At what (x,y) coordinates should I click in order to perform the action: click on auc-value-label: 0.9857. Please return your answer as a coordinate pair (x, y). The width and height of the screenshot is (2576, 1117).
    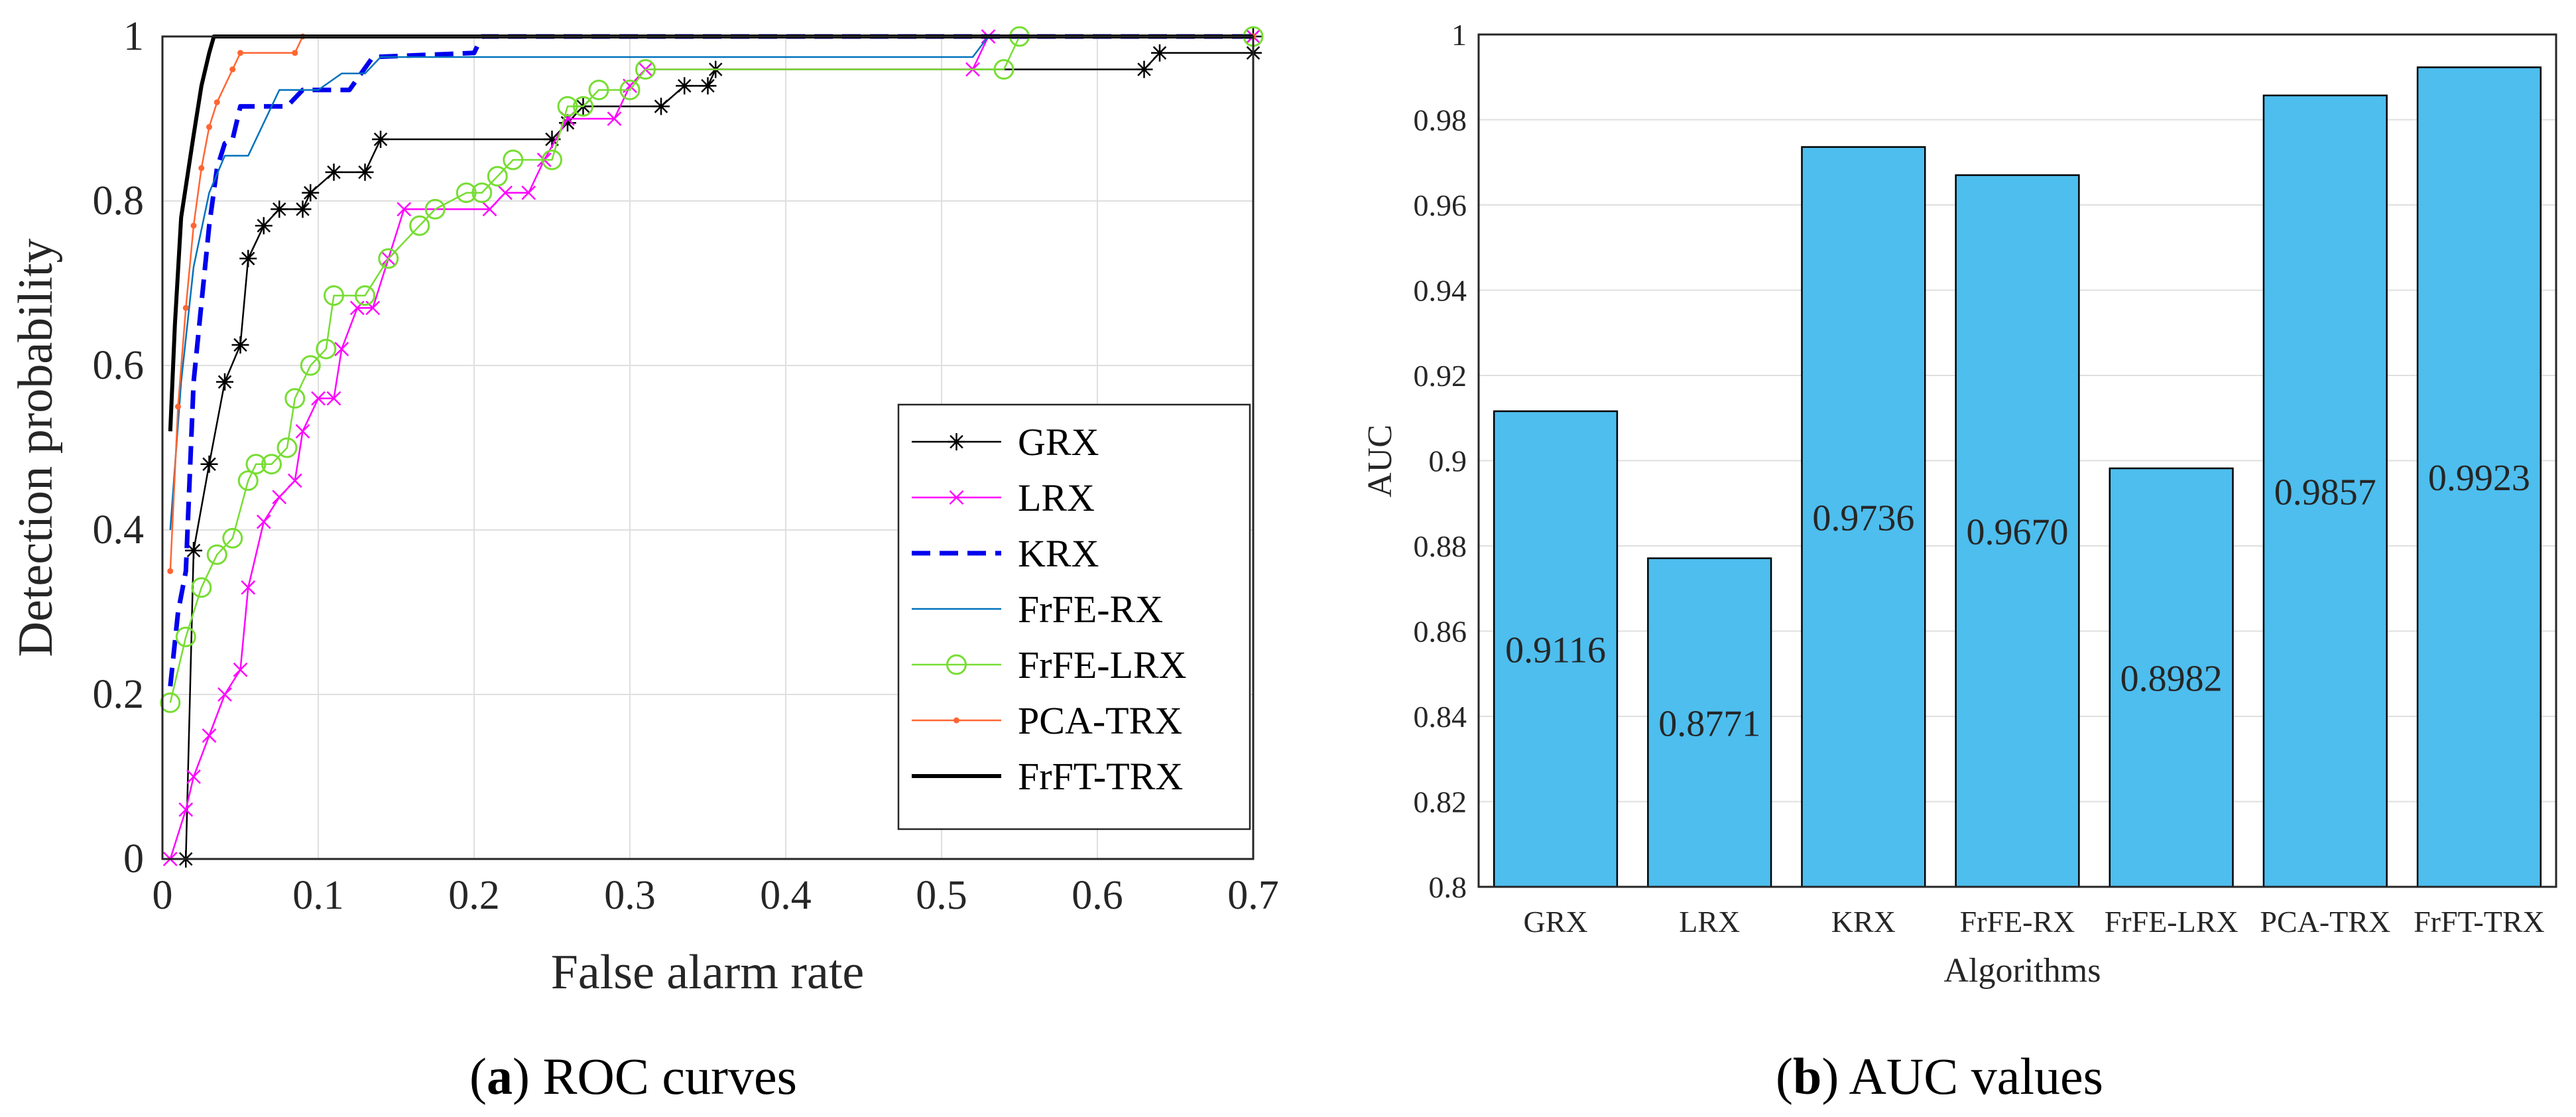
    Looking at the image, I should click on (2325, 492).